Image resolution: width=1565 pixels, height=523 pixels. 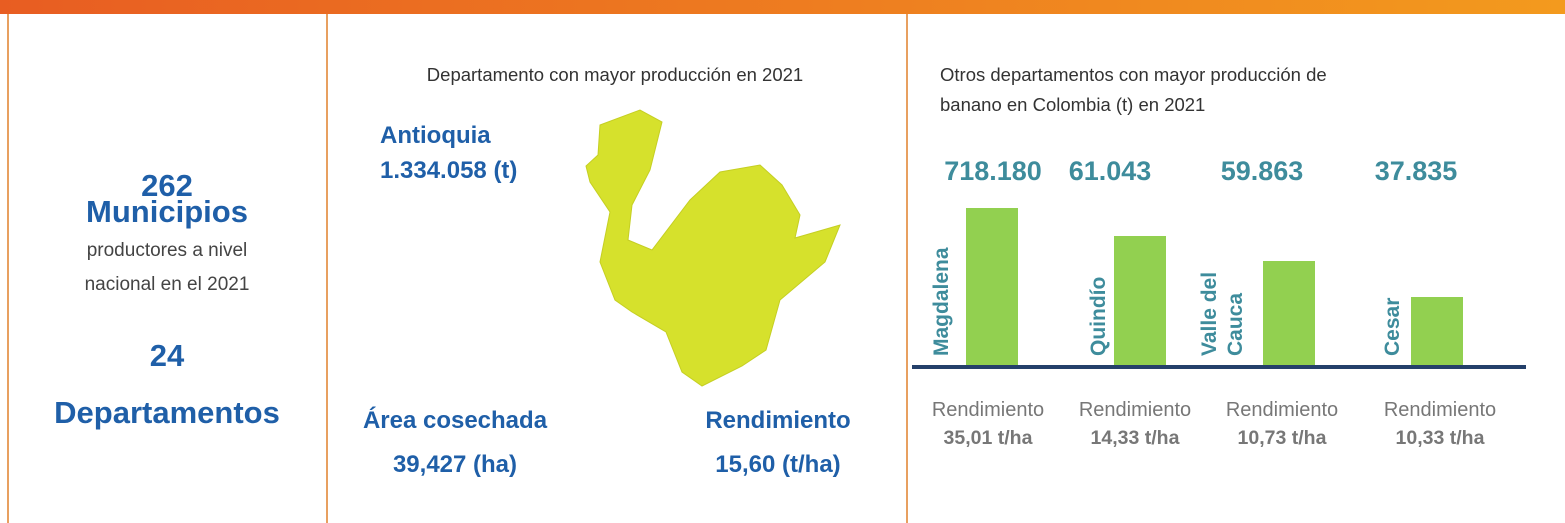 What do you see at coordinates (167, 284) in the screenshot?
I see `municipios-desc: nacional en el 2021` at bounding box center [167, 284].